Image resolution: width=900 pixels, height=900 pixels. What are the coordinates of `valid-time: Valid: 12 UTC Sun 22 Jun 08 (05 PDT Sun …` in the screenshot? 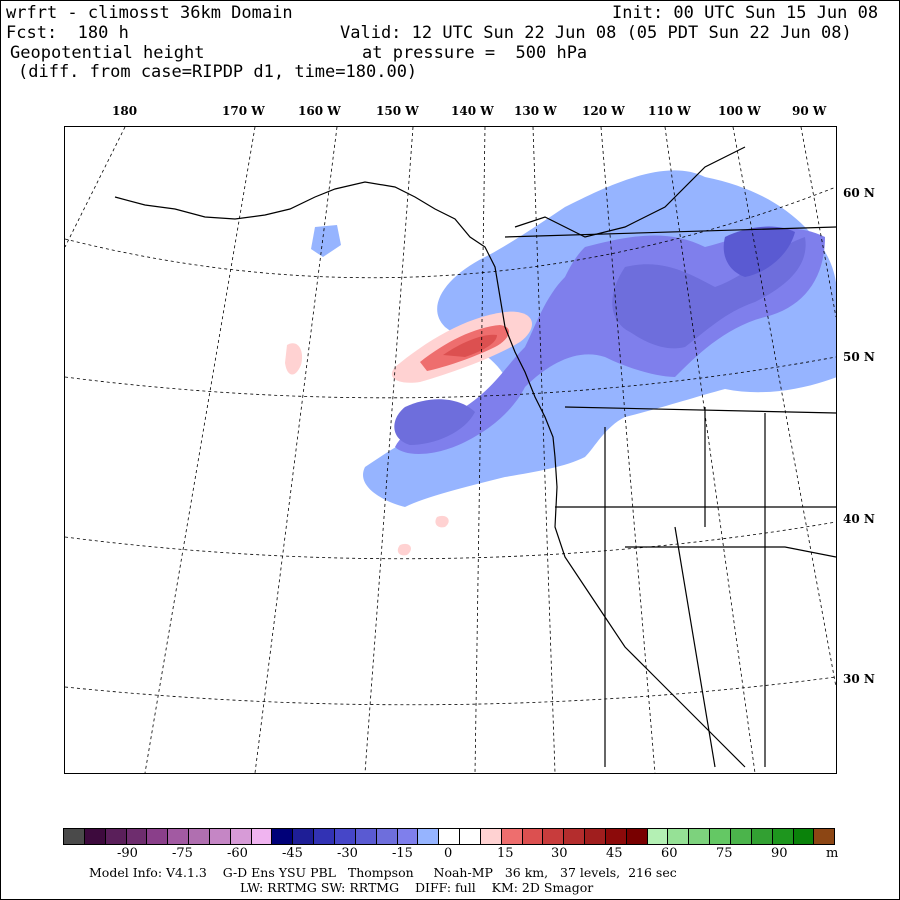 It's located at (596, 33).